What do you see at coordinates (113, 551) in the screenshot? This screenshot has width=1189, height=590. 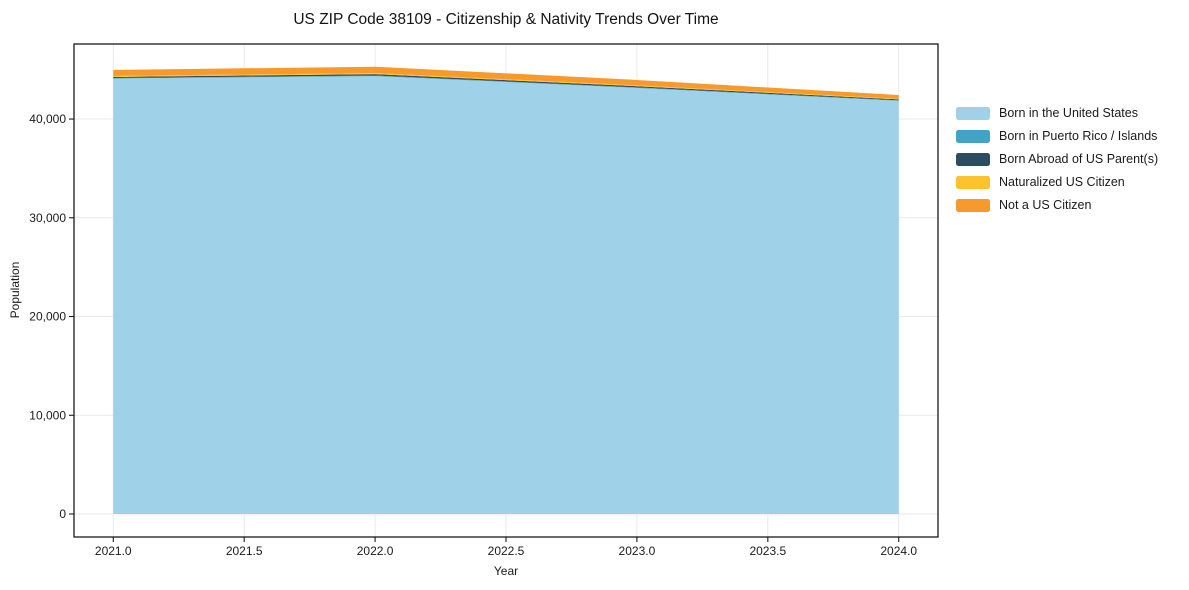 I see `x-tick-label: 2021.0` at bounding box center [113, 551].